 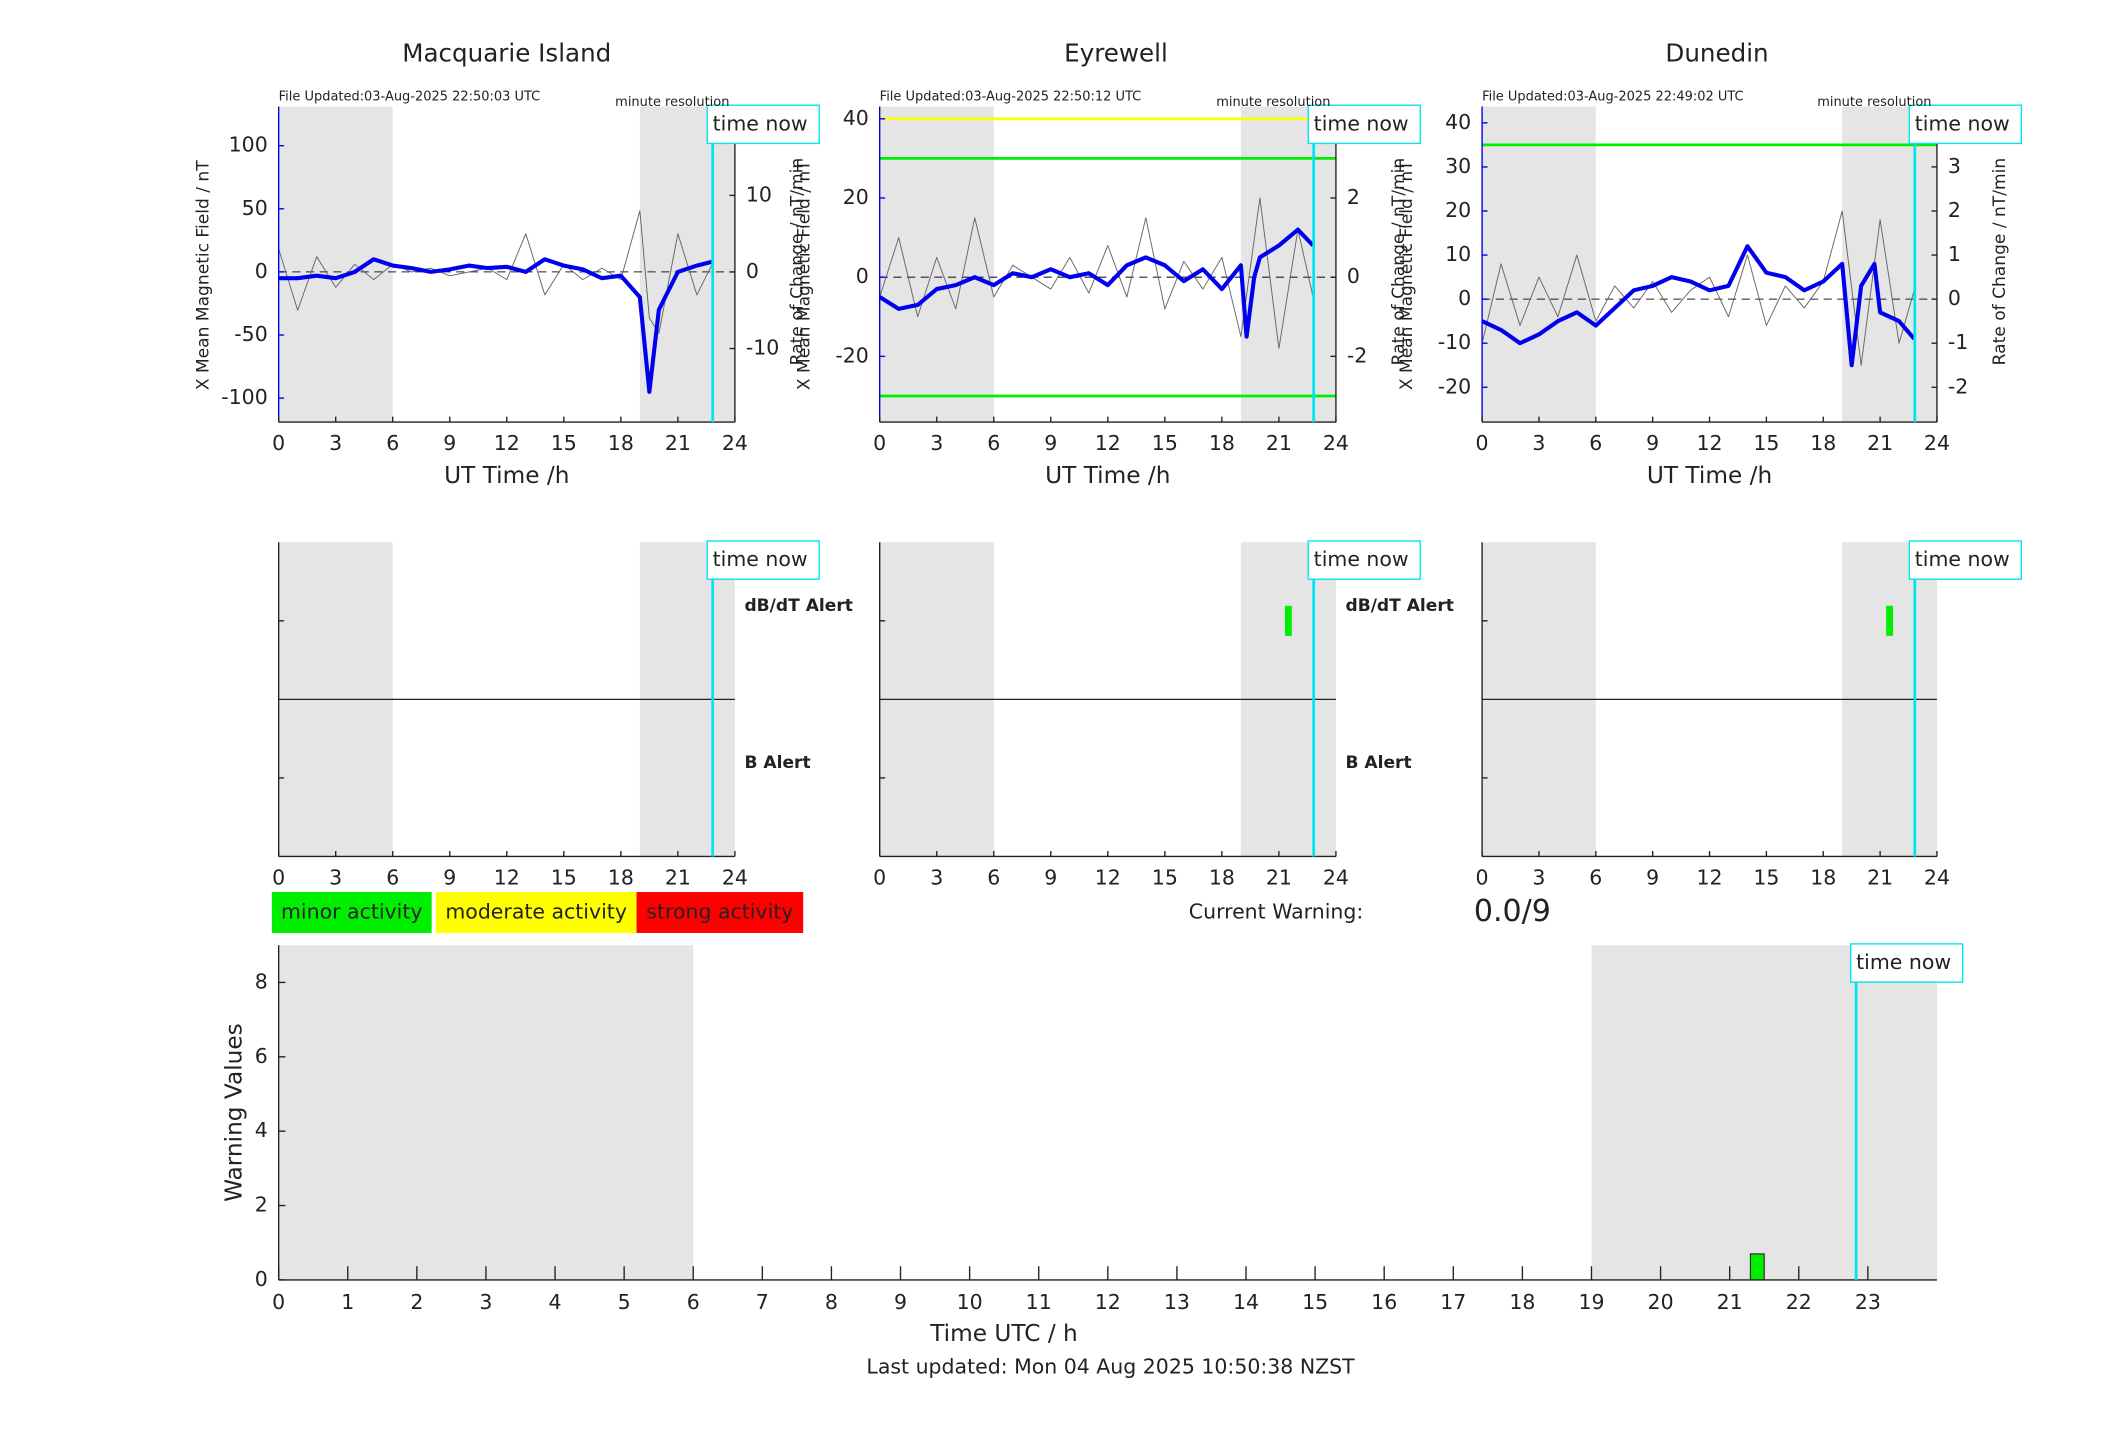 I want to click on y2-tick-label: -1, so click(x=1958, y=342).